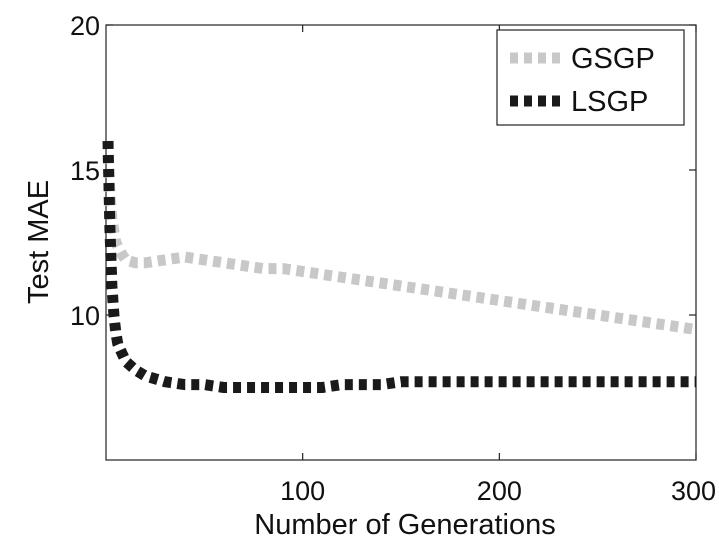  Describe the element at coordinates (404, 525) in the screenshot. I see `x-axis-title: Number of Generations` at that location.